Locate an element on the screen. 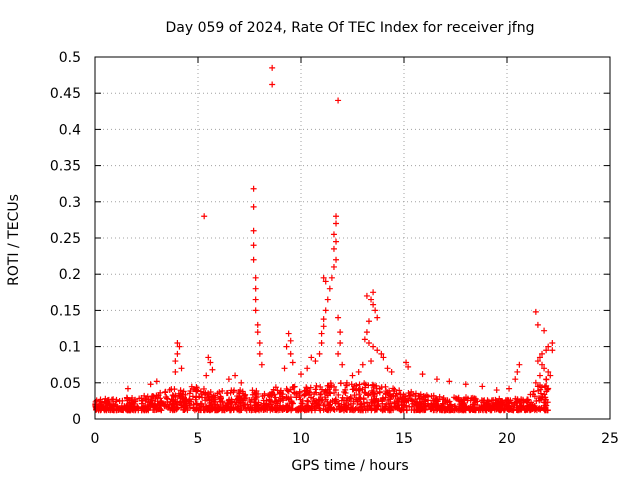  x-tick-label: 20 is located at coordinates (507, 439).